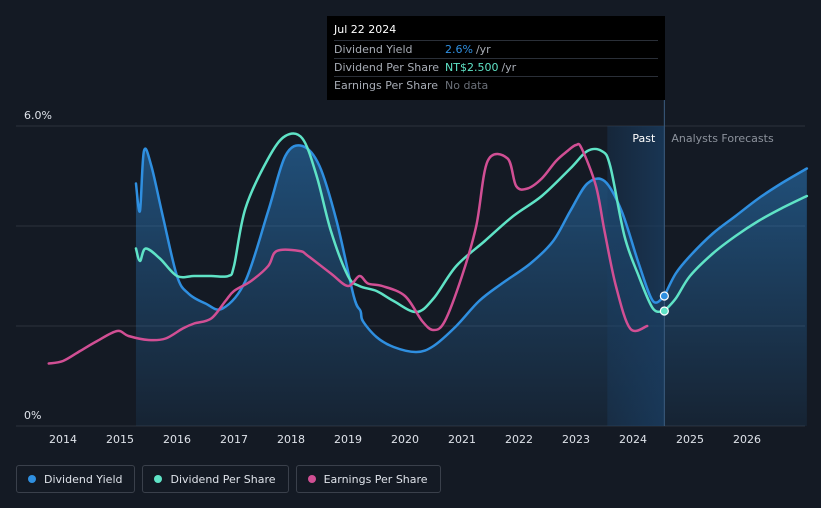 The height and width of the screenshot is (508, 821). Describe the element at coordinates (373, 49) in the screenshot. I see `tooltip-label: Dividend Yield` at that location.